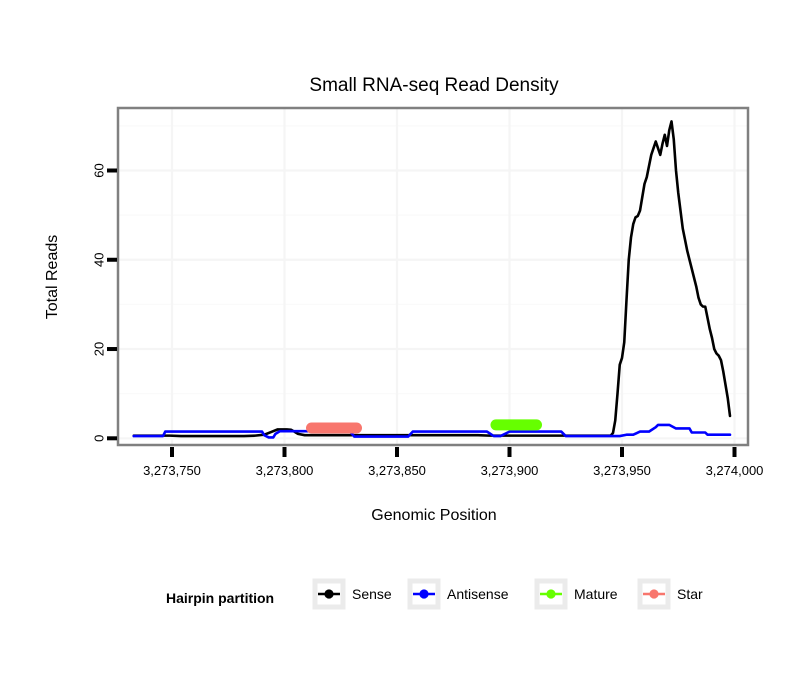 The height and width of the screenshot is (690, 810). What do you see at coordinates (478, 594) in the screenshot?
I see `legend-label-antisense: Antisense` at bounding box center [478, 594].